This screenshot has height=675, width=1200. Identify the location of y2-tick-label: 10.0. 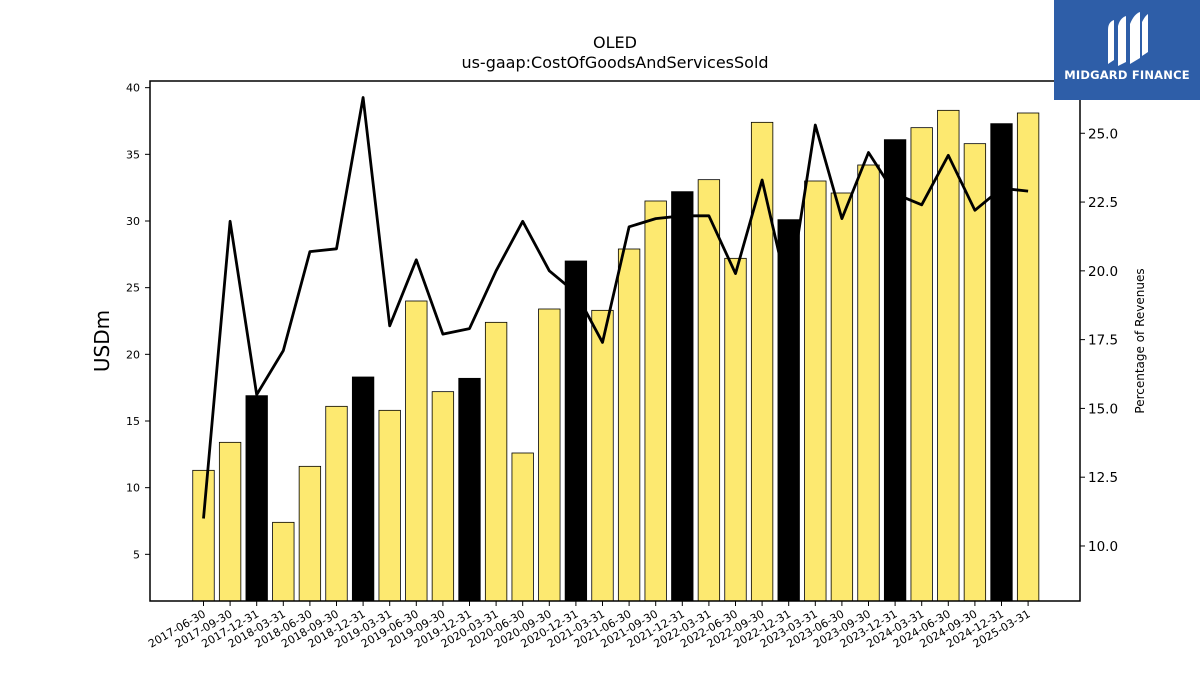
(1103, 547).